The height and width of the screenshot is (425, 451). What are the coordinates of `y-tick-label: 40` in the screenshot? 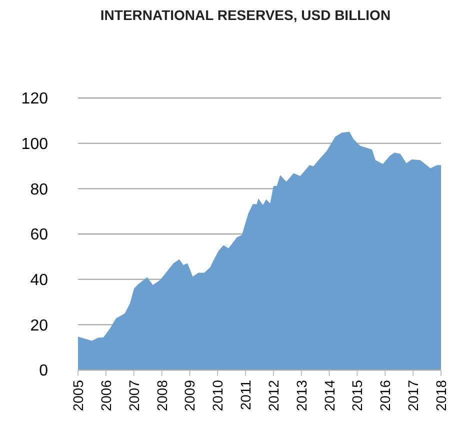 It's located at (39, 280).